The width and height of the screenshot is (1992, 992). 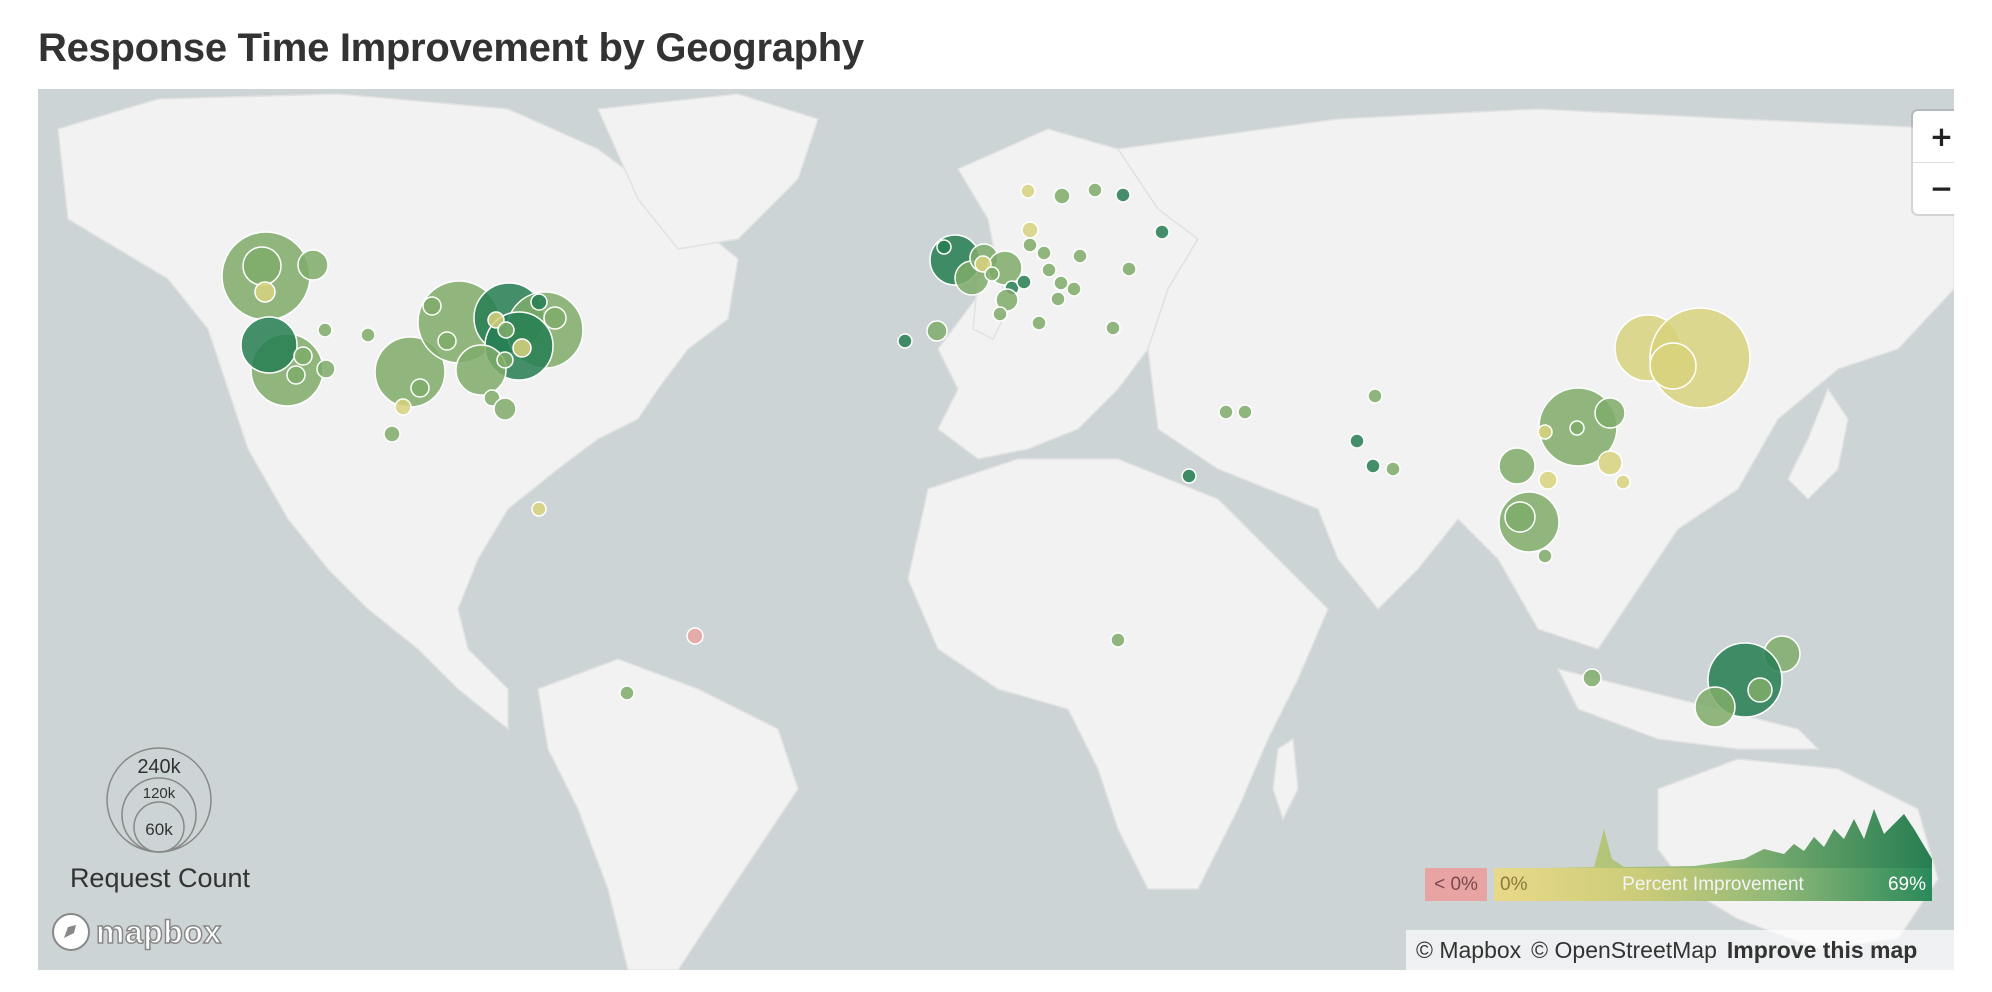 What do you see at coordinates (1906, 884) in the screenshot?
I see `color-scale-max: 69%` at bounding box center [1906, 884].